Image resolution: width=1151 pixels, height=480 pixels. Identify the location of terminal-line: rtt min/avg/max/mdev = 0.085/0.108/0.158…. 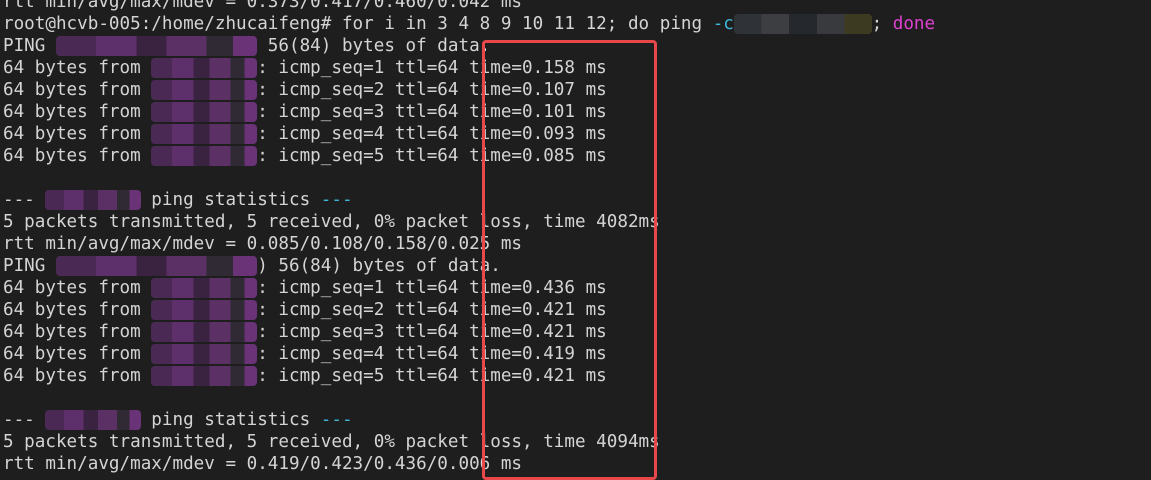
(262, 244).